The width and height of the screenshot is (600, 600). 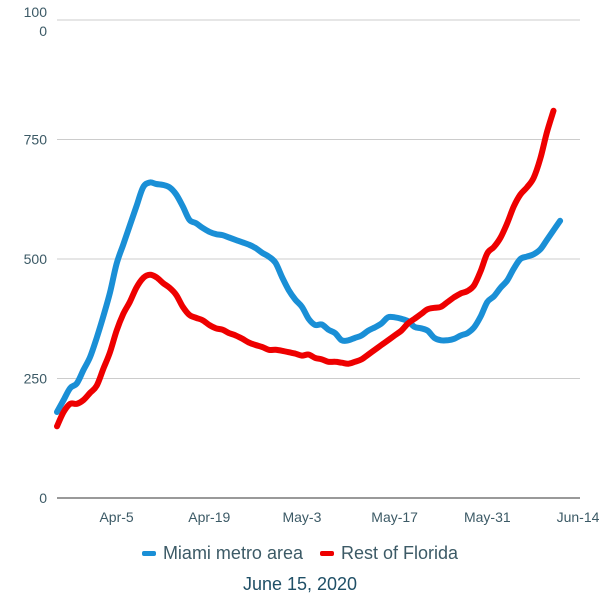 I want to click on x-tick-label: May-3, so click(x=301, y=517).